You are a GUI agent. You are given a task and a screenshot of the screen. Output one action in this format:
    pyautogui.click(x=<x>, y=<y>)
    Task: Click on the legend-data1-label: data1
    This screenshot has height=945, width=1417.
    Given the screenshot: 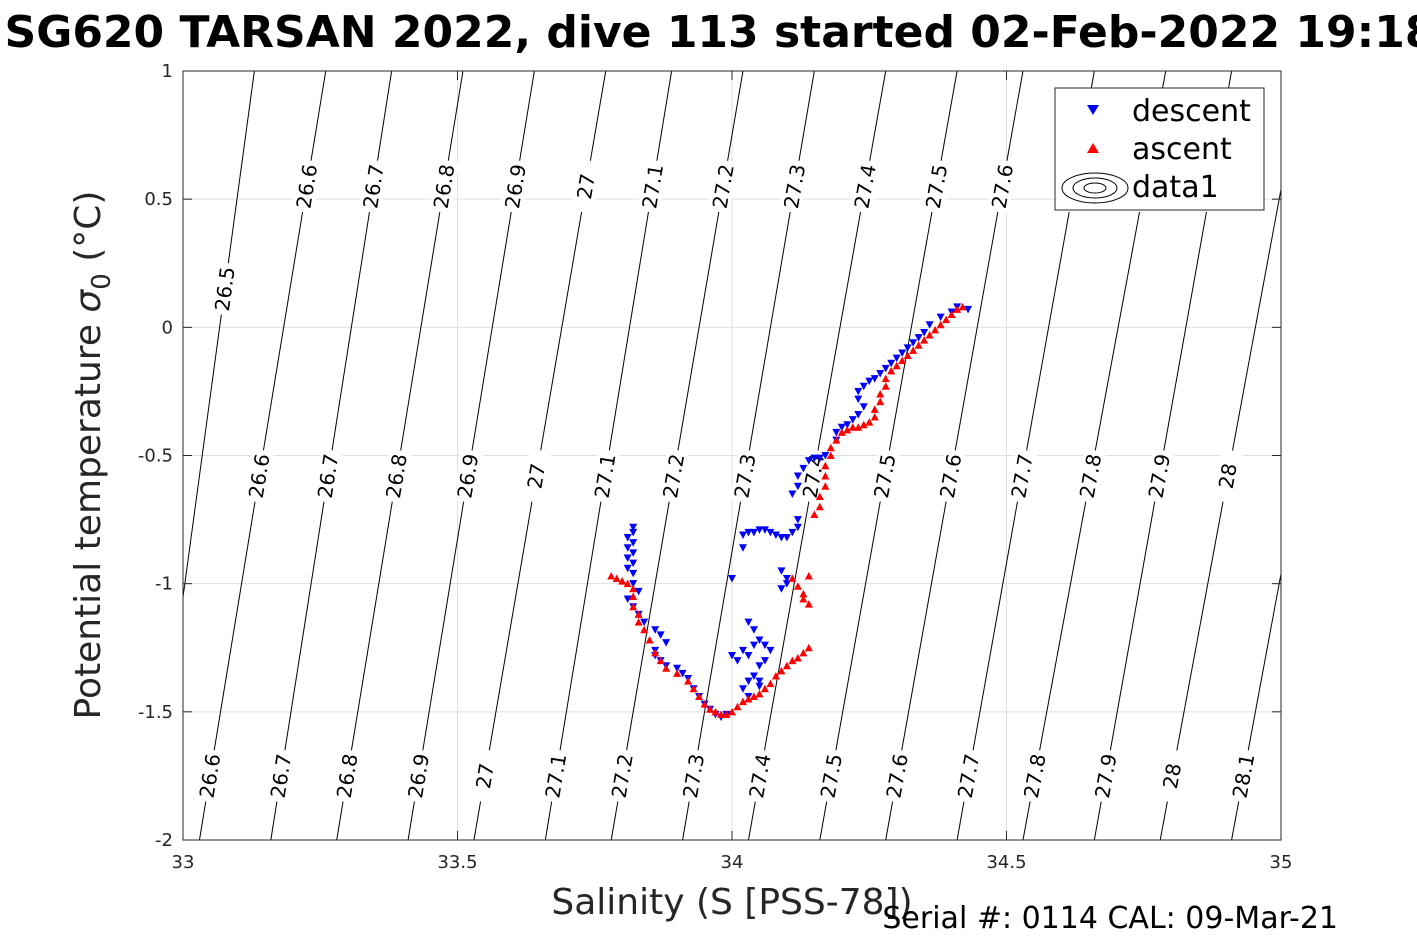 What is the action you would take?
    pyautogui.click(x=1175, y=187)
    